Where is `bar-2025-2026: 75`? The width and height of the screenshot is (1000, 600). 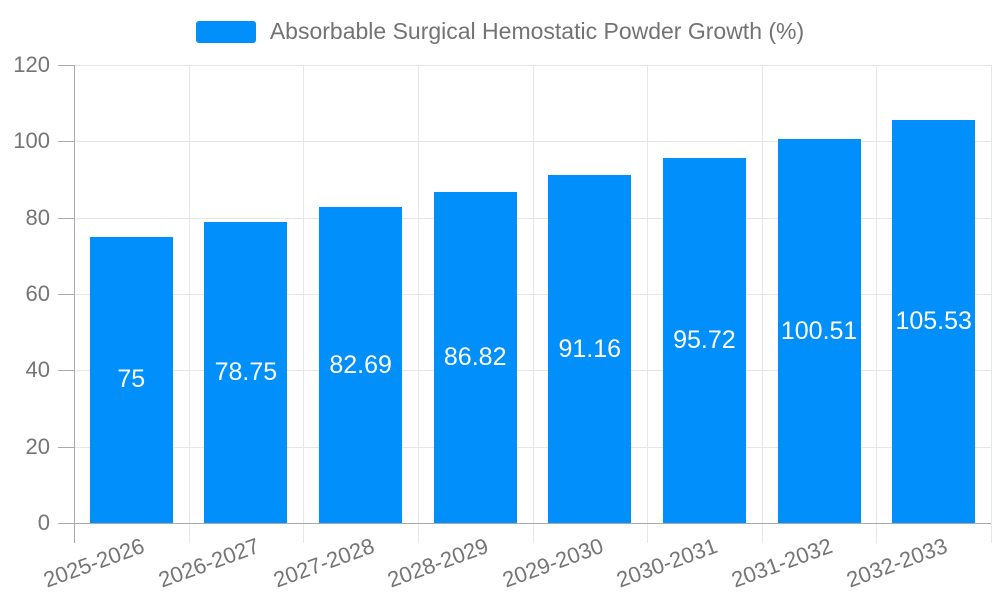 bar-2025-2026: 75 is located at coordinates (131, 380).